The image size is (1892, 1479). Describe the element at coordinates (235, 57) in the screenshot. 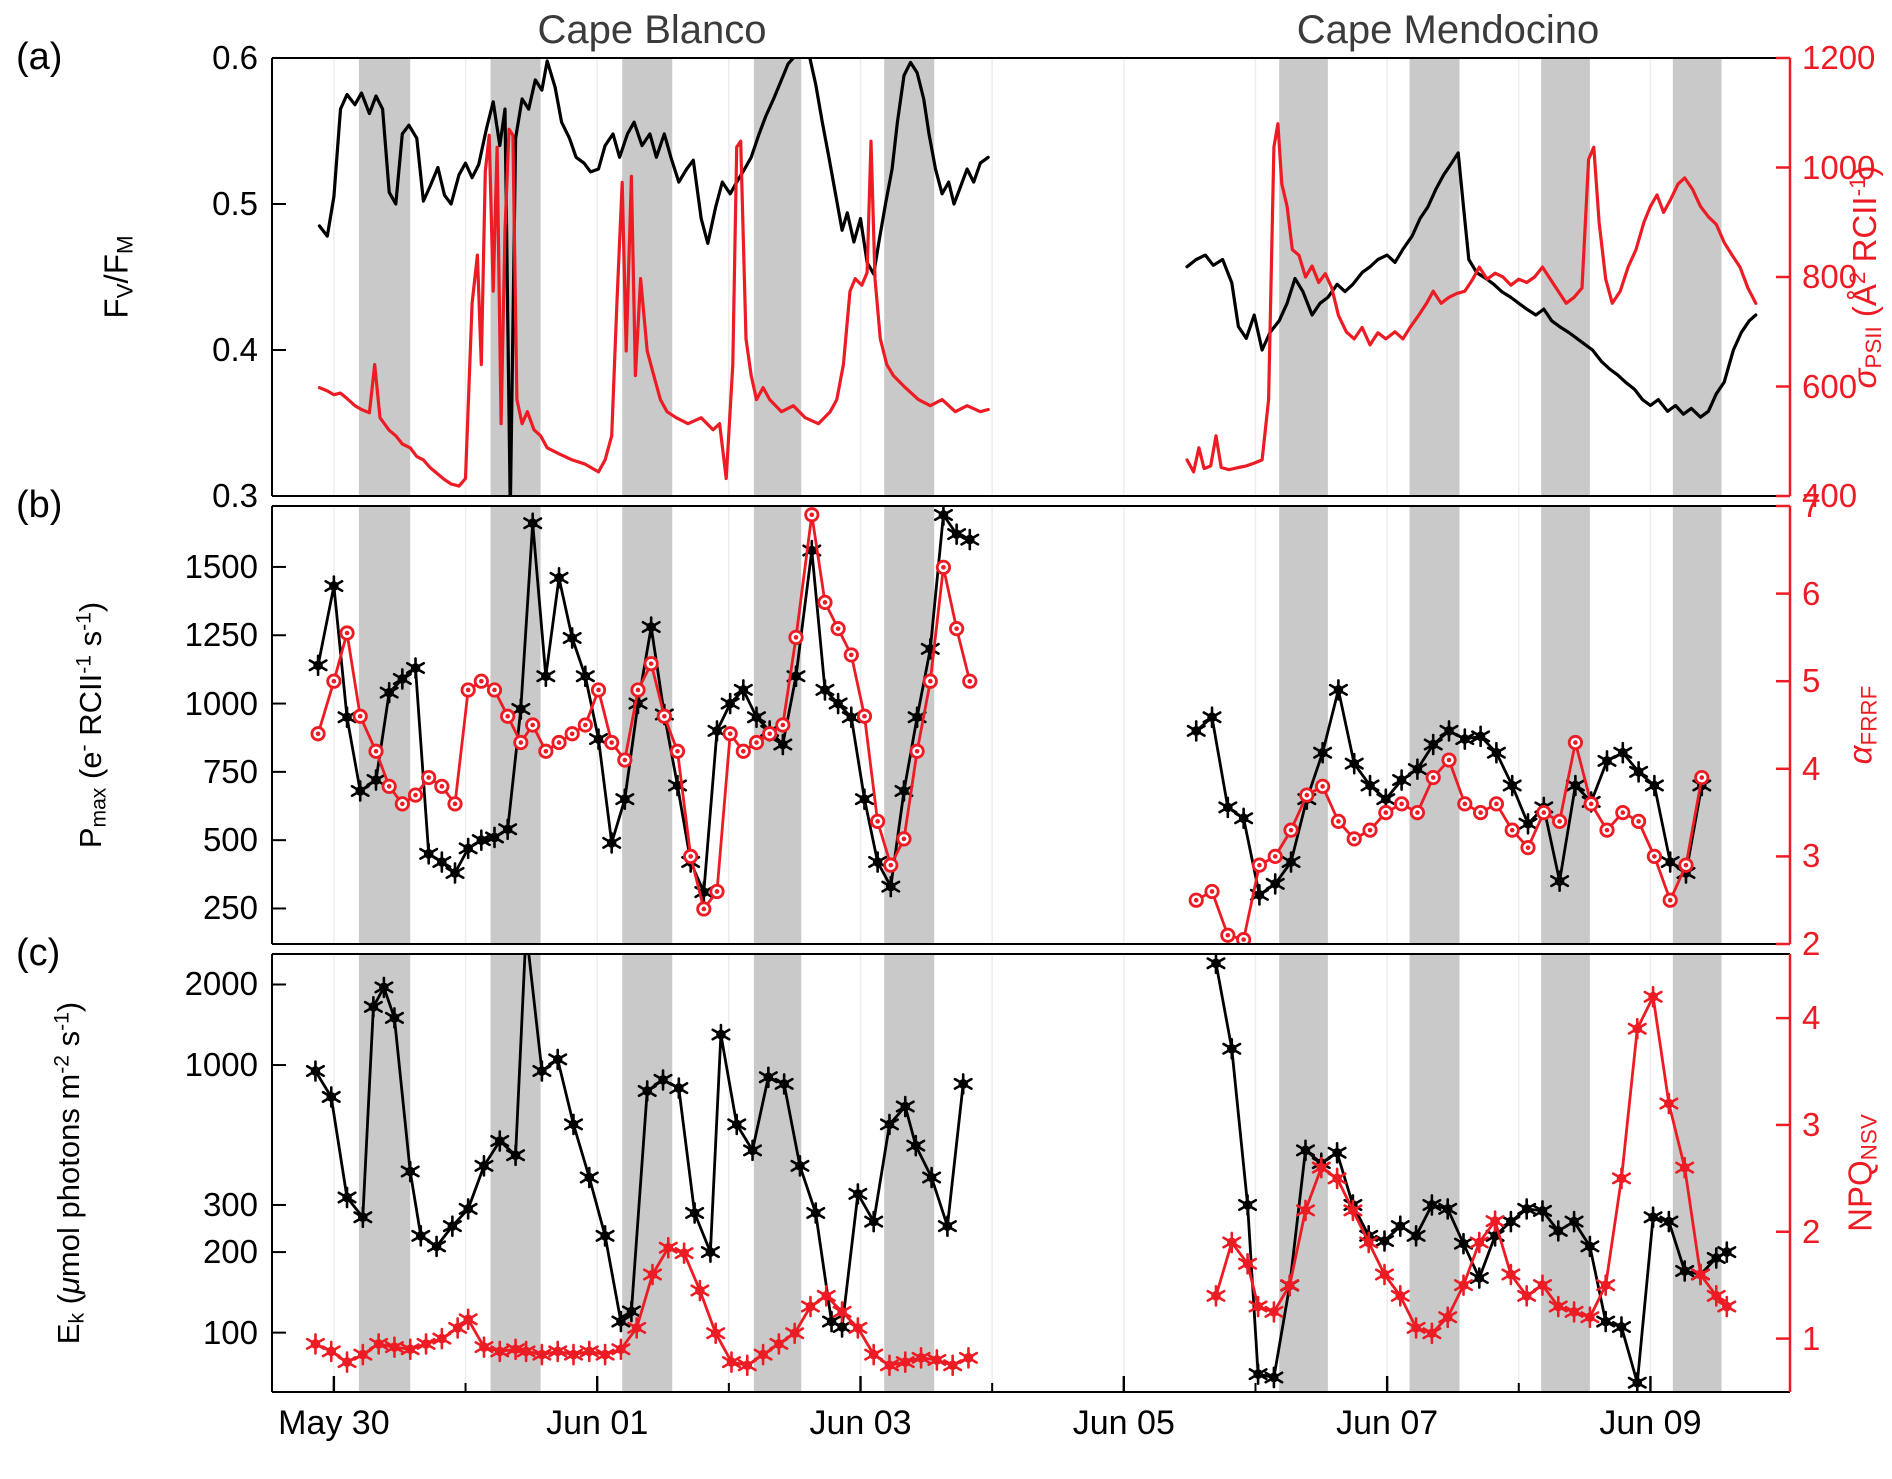

I see `y-tick-label-left-a: 0.6` at that location.